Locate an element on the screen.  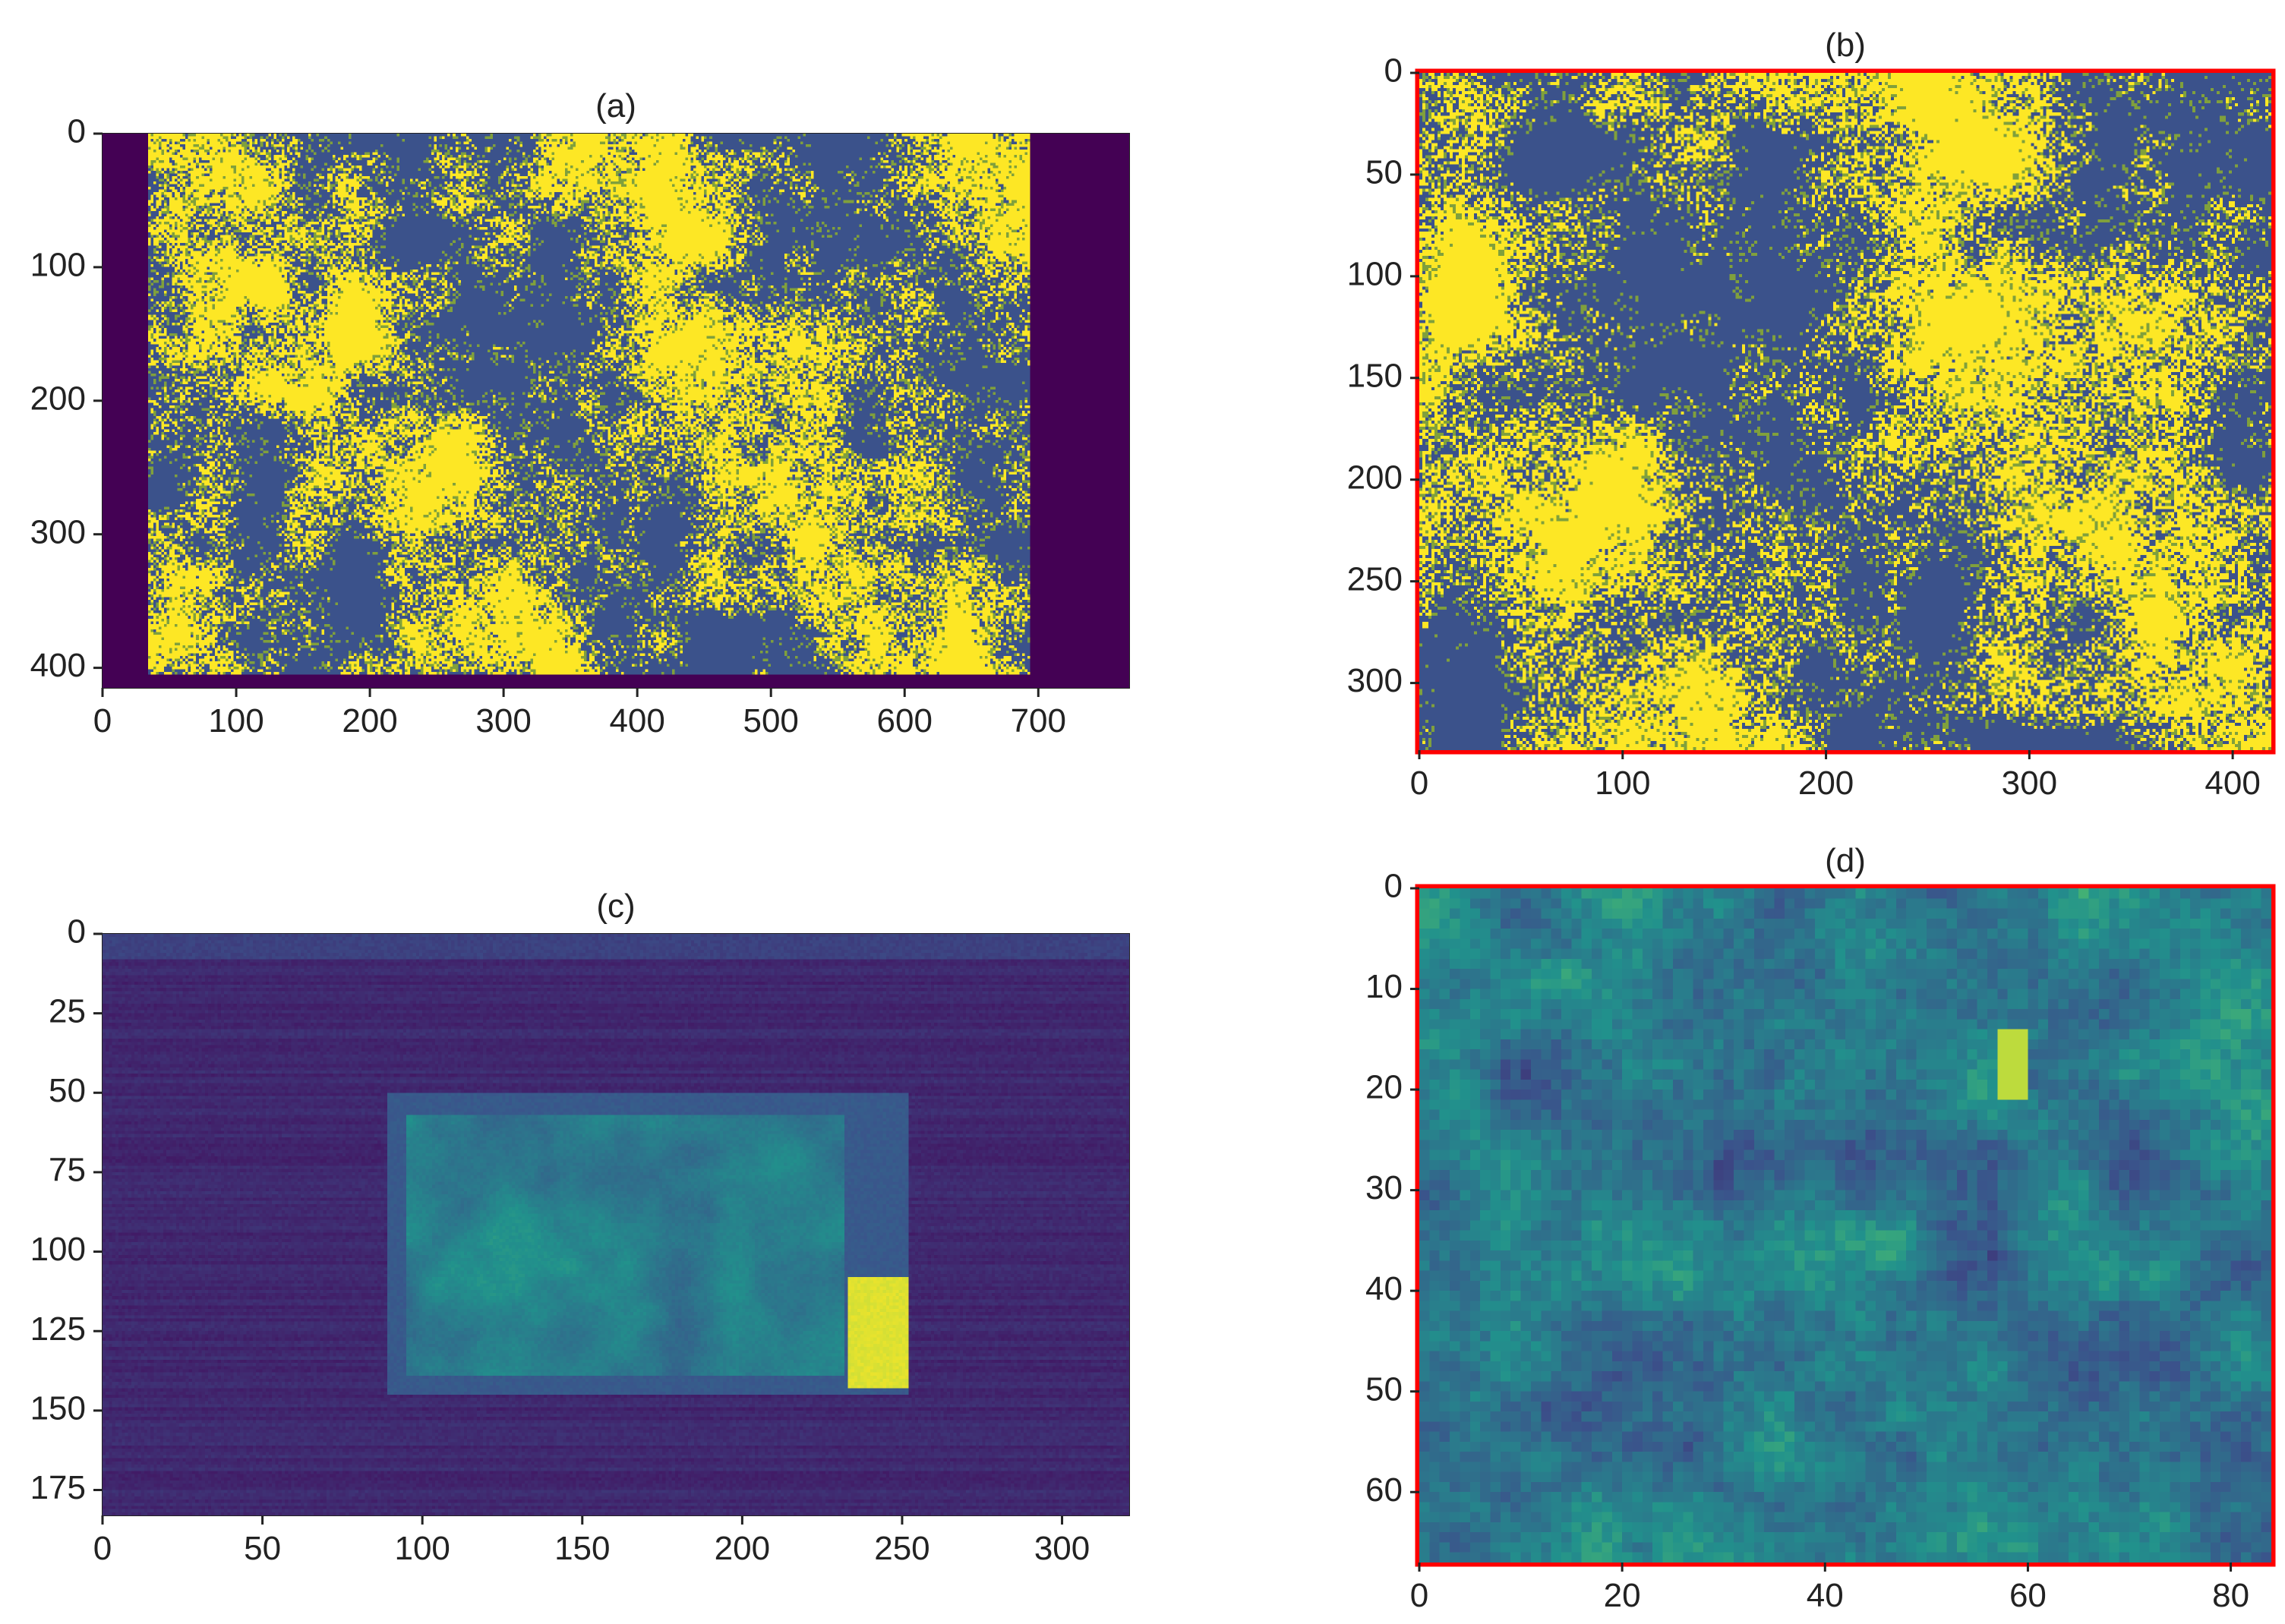
panel-title: (d) is located at coordinates (1845, 861).